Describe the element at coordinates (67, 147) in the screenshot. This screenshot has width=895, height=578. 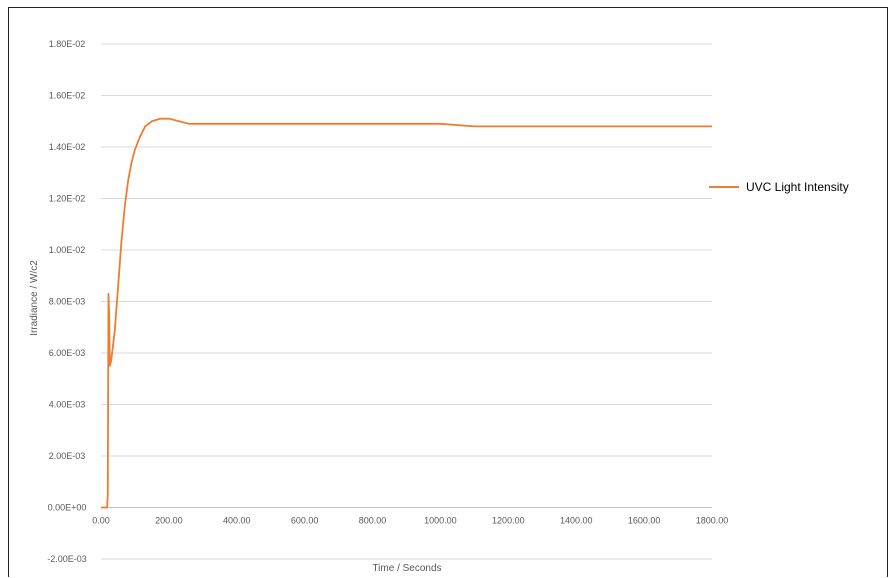
I see `y-tick-label: 1.40E-02` at that location.